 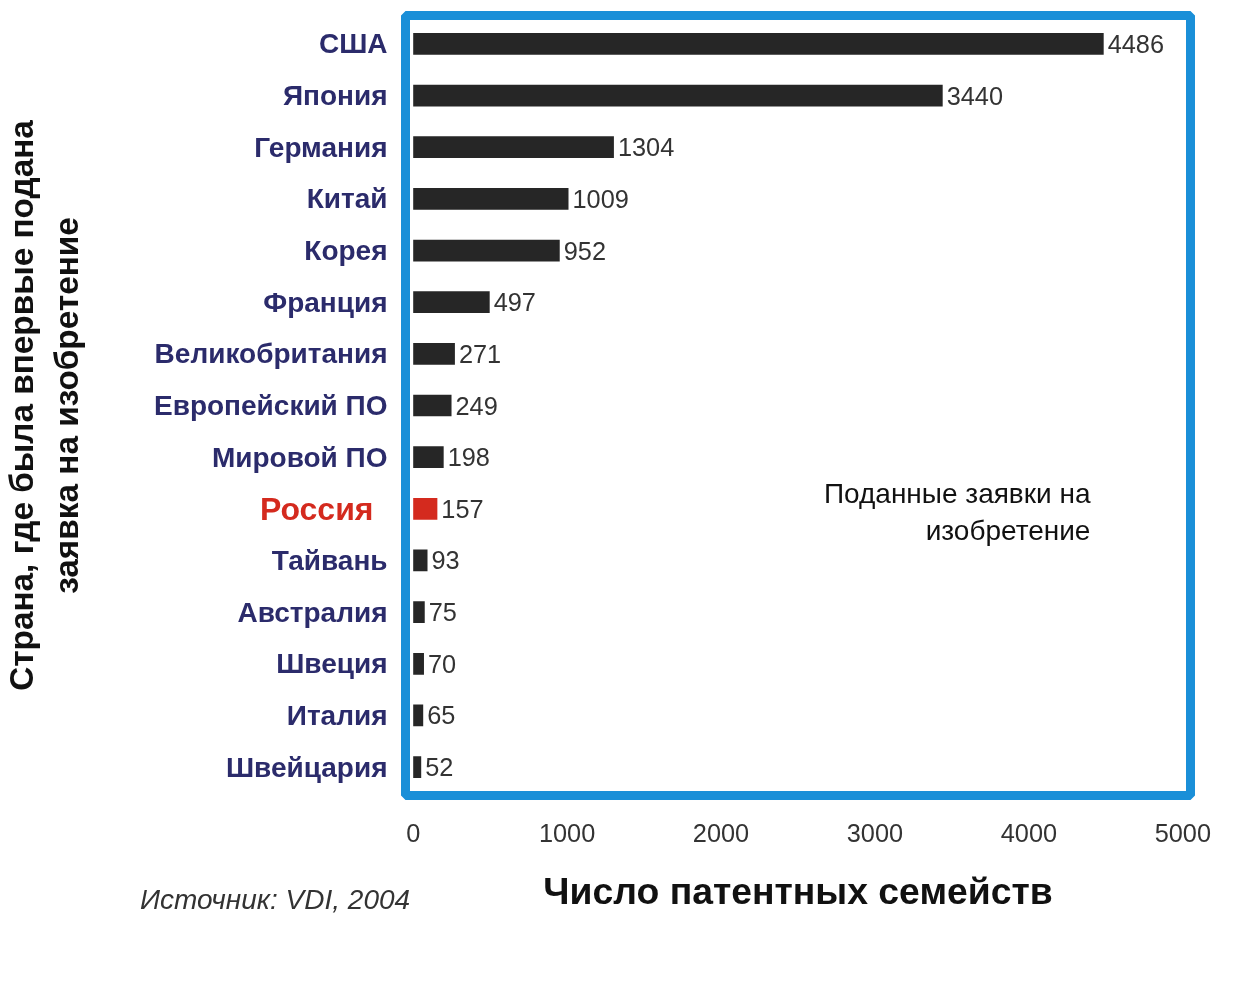 What do you see at coordinates (1136, 43) in the screenshot?
I see `data-label: 4486` at bounding box center [1136, 43].